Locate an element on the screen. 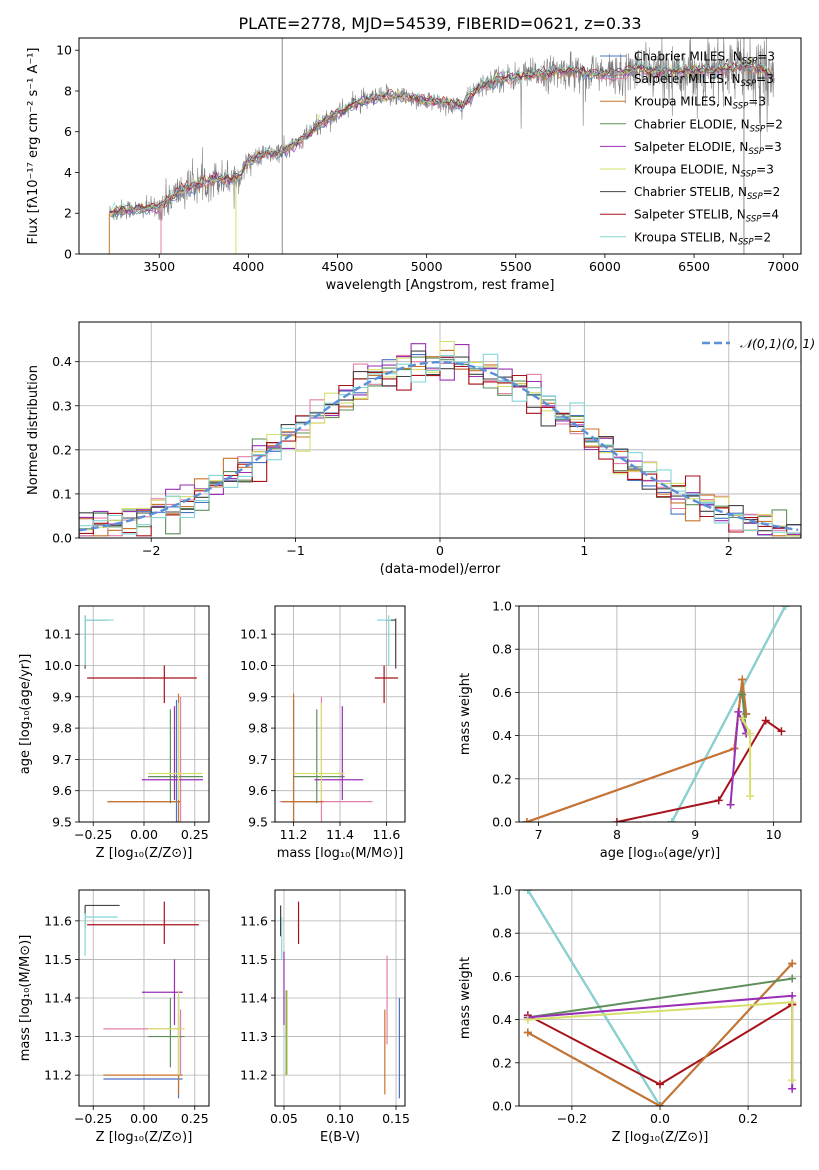 This screenshot has height=1170, width=819. x-tick-label: −2 is located at coordinates (151, 550).